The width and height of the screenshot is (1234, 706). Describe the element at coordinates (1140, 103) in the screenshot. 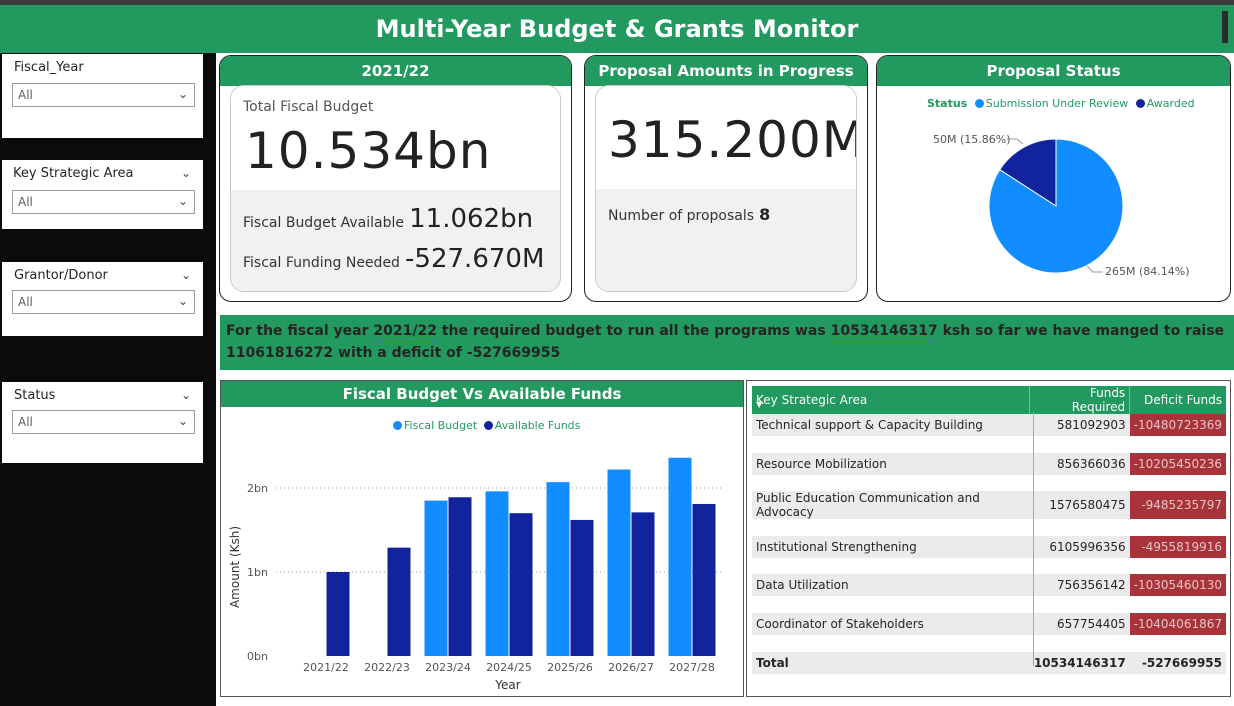

I see `legend-dot-awarded` at that location.